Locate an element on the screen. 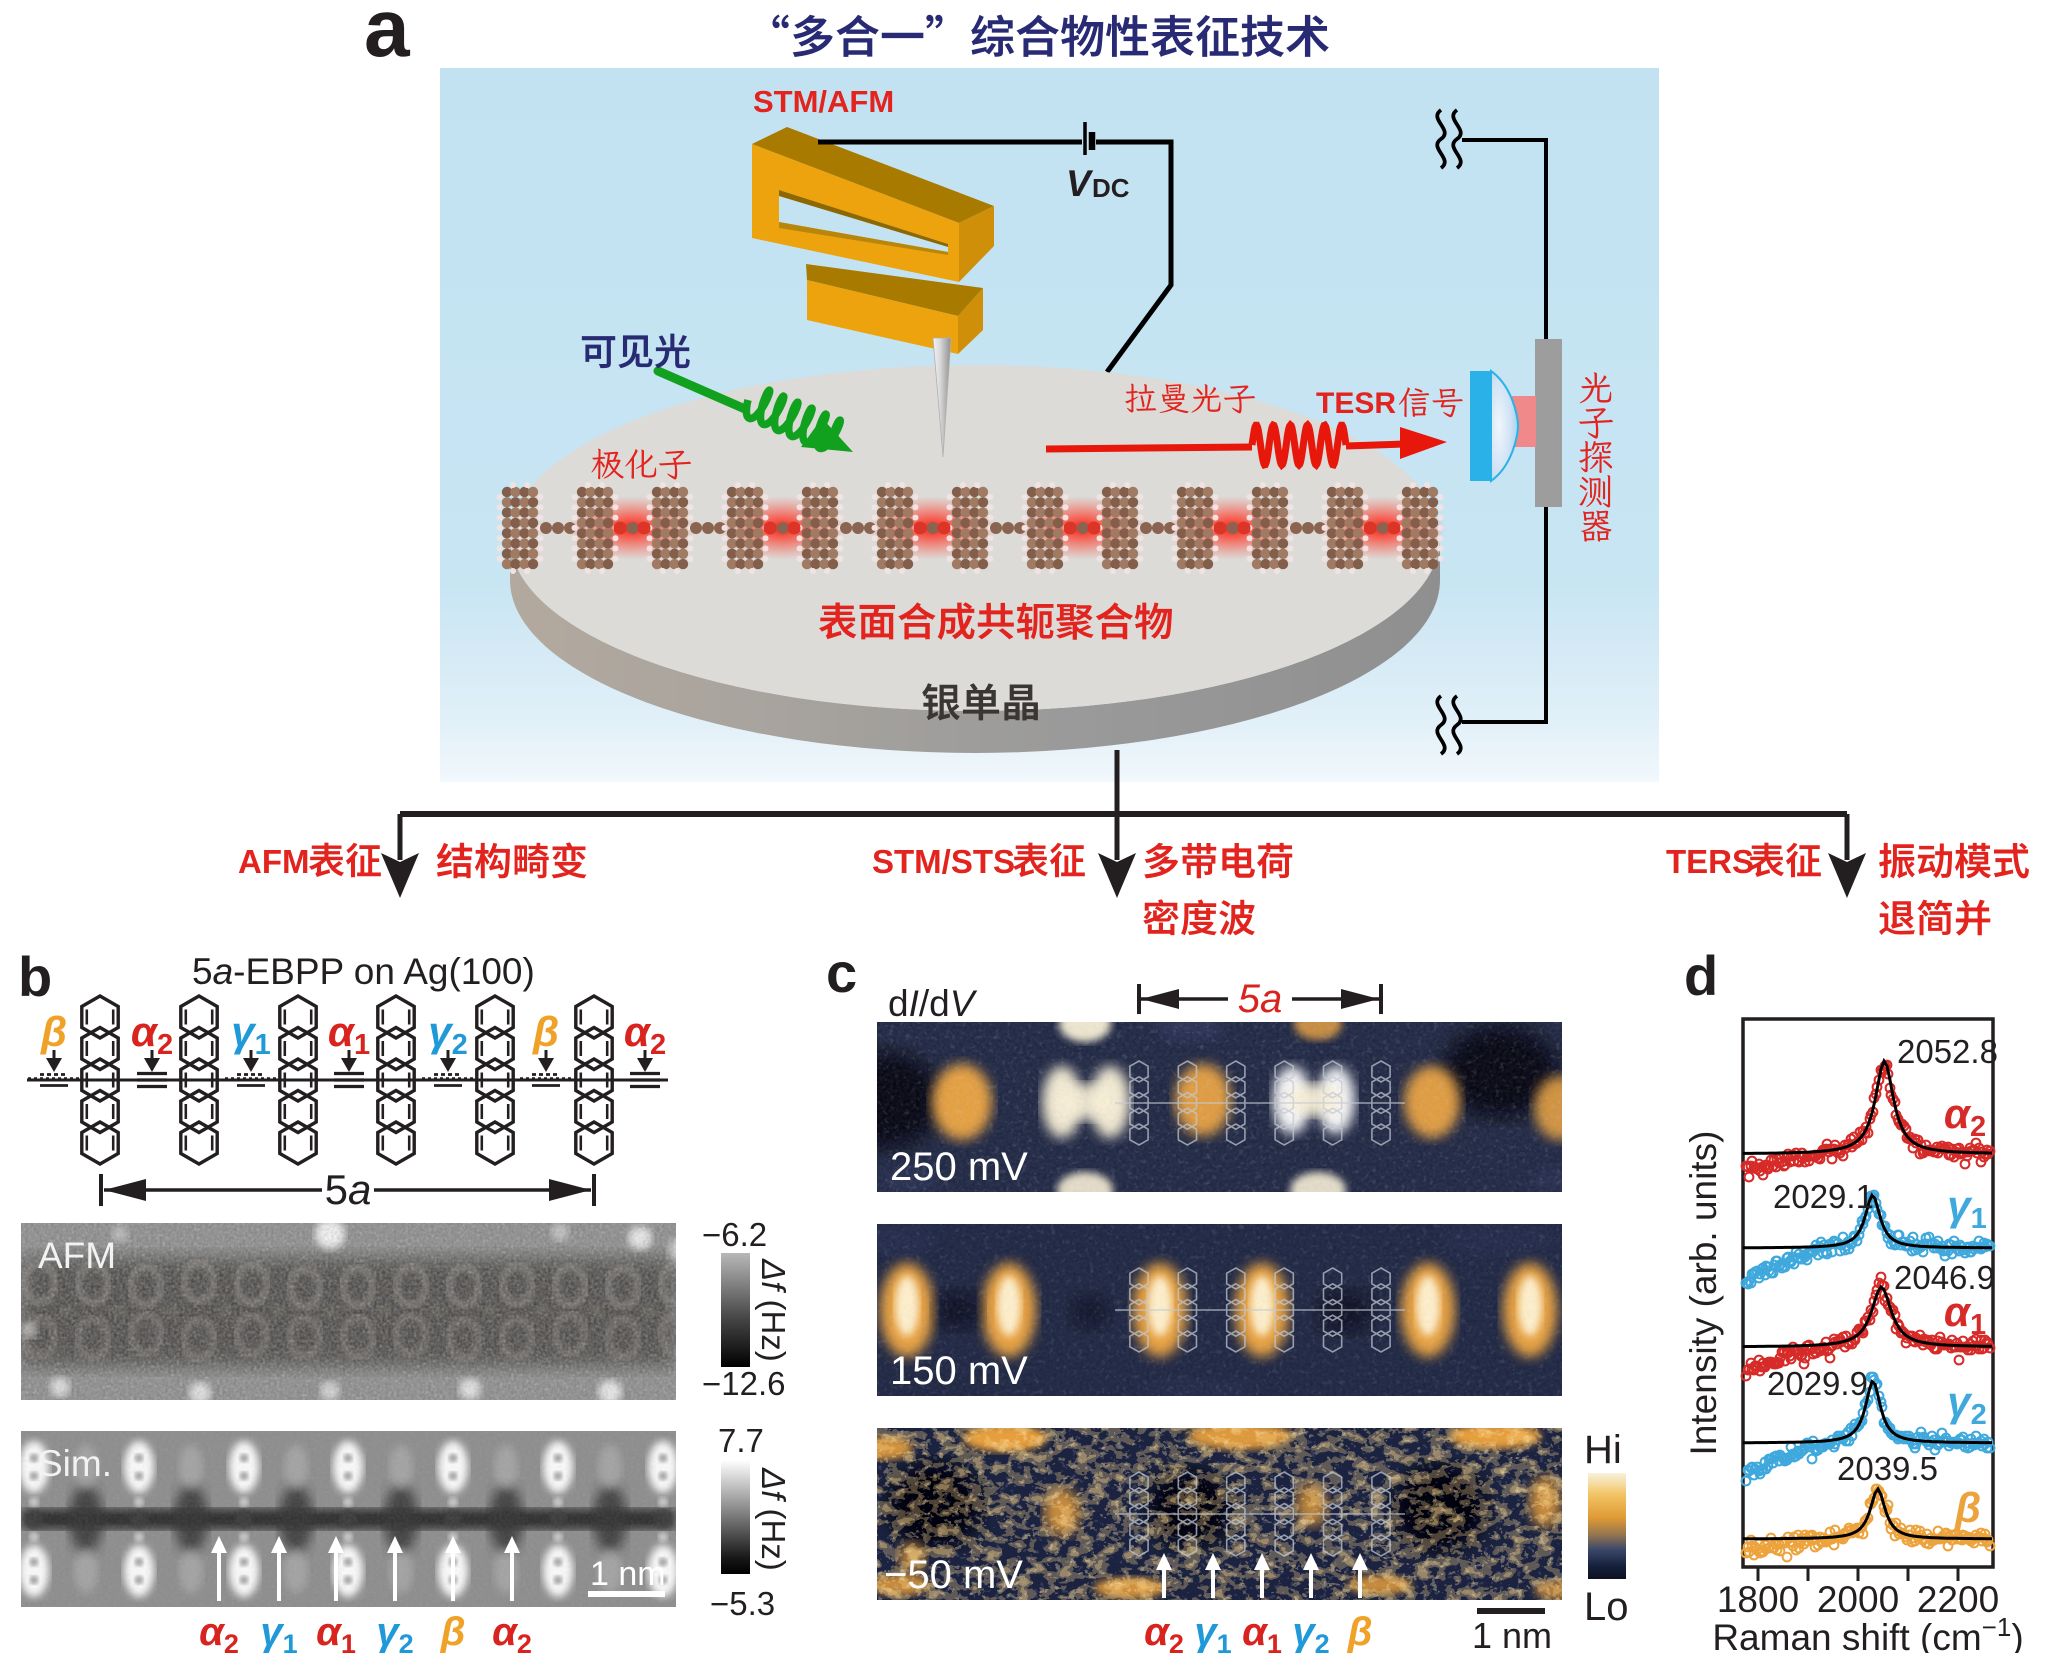 The height and width of the screenshot is (1658, 2048). svg-text: d is located at coordinates (1701, 975).